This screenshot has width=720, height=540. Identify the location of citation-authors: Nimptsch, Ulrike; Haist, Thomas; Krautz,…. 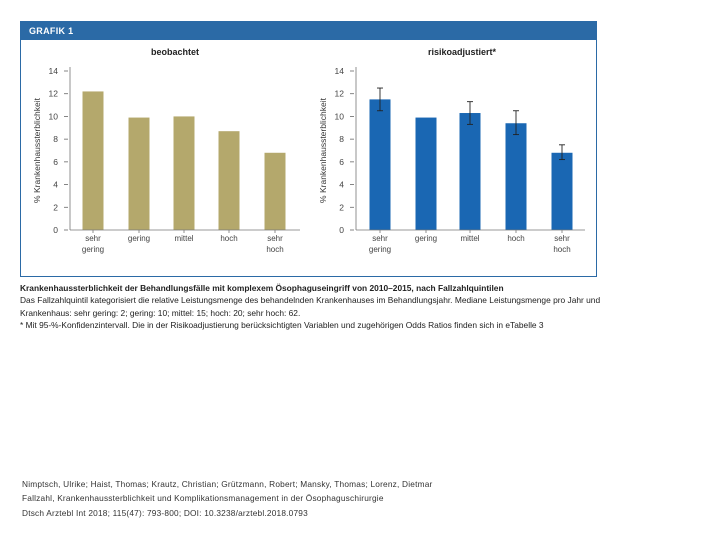
(227, 484).